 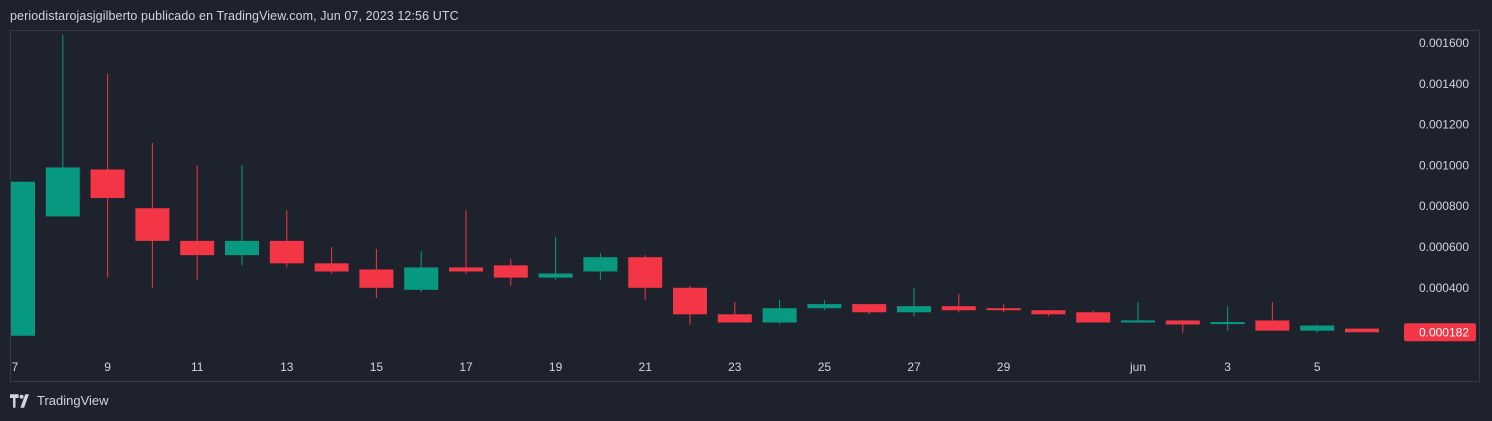 I want to click on footer-brand: TradingView, so click(x=59, y=400).